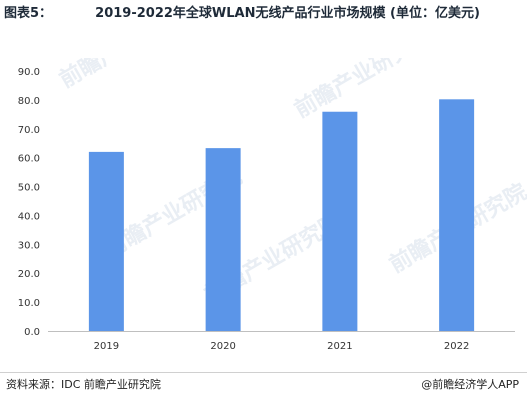 The image size is (527, 404). Describe the element at coordinates (32, 332) in the screenshot. I see `y-tick-label: 0.0` at that location.